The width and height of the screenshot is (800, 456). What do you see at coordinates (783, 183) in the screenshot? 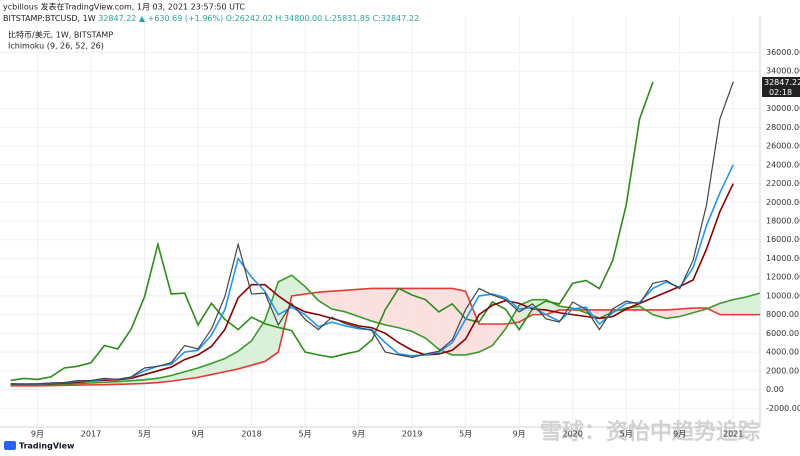
I see `y-tick-label: 22000.00` at bounding box center [783, 183].